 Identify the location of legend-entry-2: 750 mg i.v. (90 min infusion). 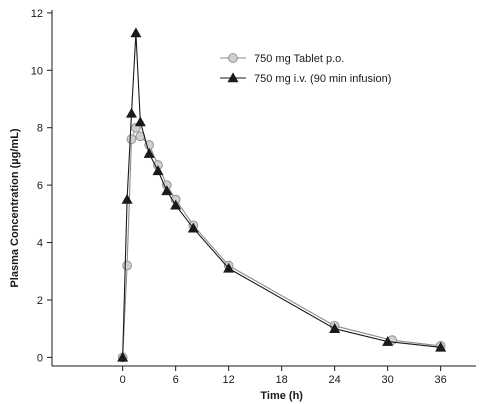
(305, 78).